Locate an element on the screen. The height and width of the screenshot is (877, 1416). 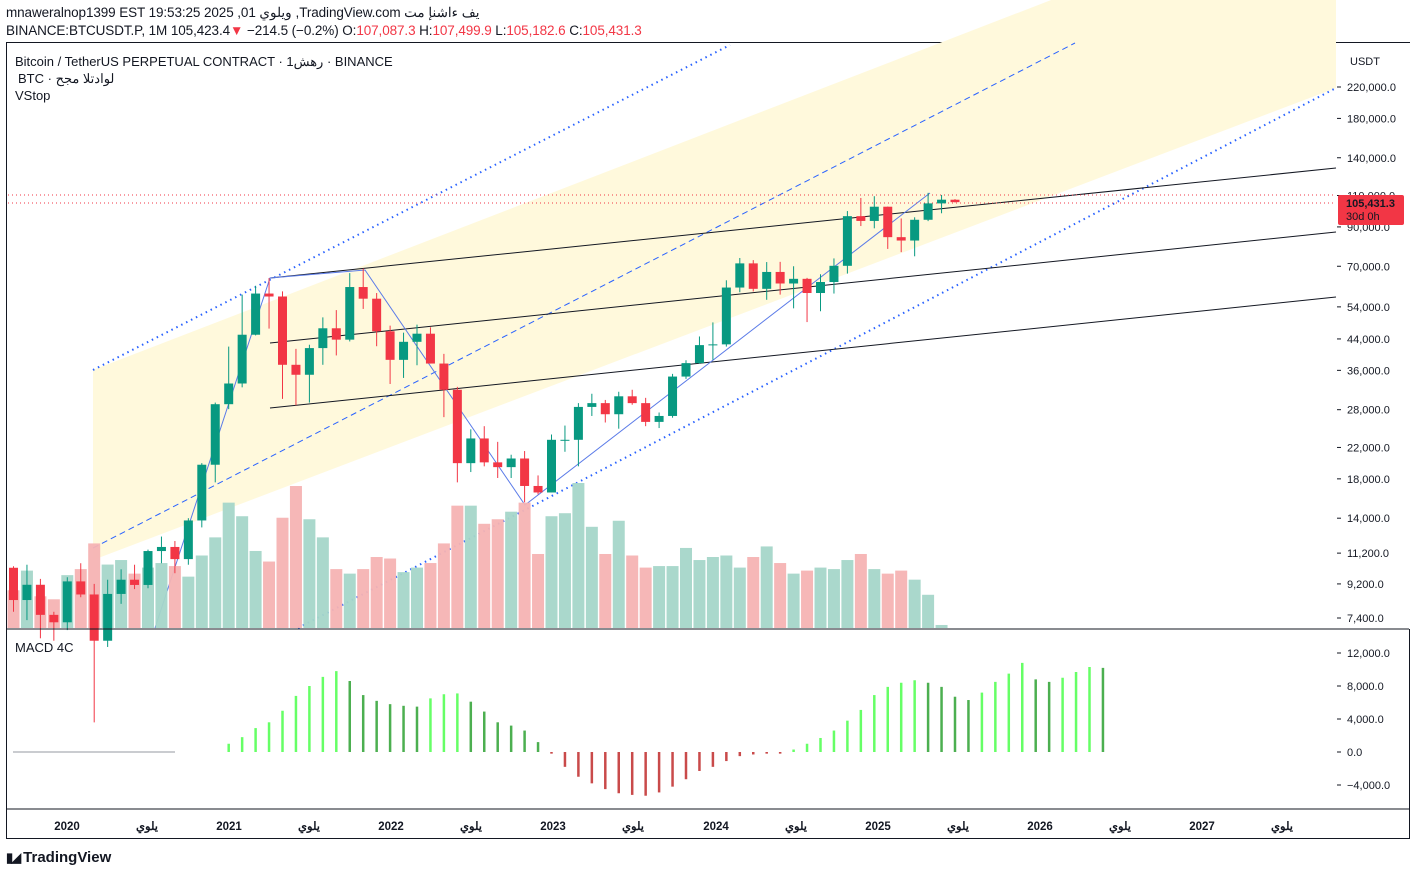
macd-legend: MACD 4C is located at coordinates (44, 647).